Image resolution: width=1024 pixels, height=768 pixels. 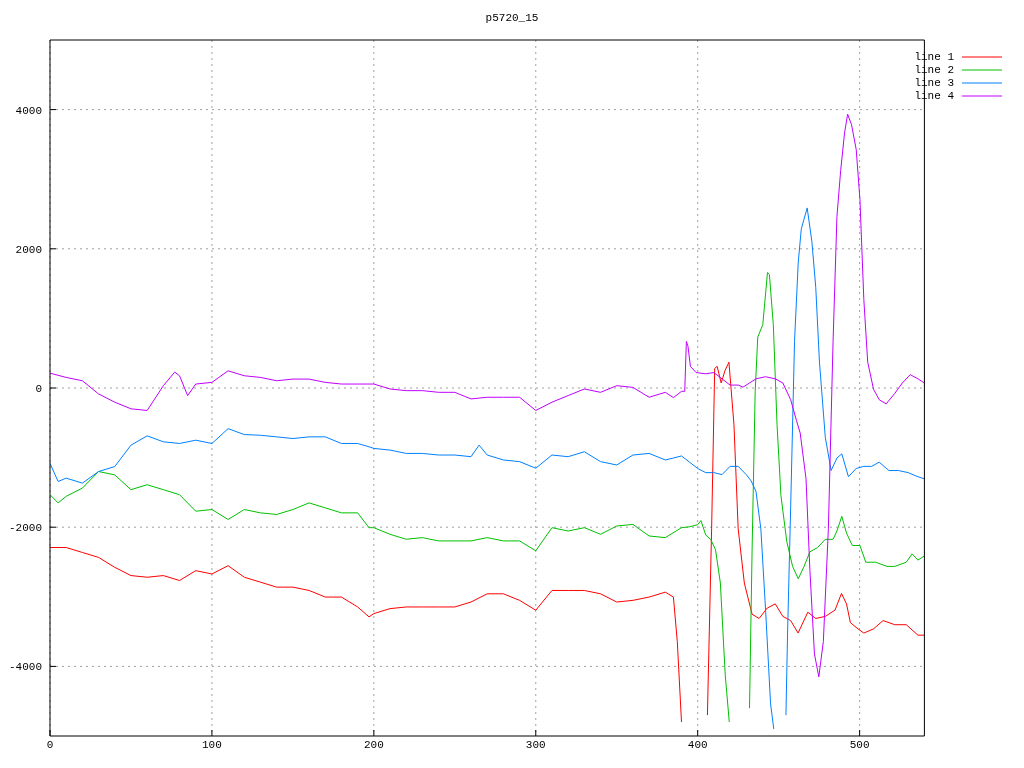 What do you see at coordinates (25, 528) in the screenshot?
I see `y-tick-label: -2000` at bounding box center [25, 528].